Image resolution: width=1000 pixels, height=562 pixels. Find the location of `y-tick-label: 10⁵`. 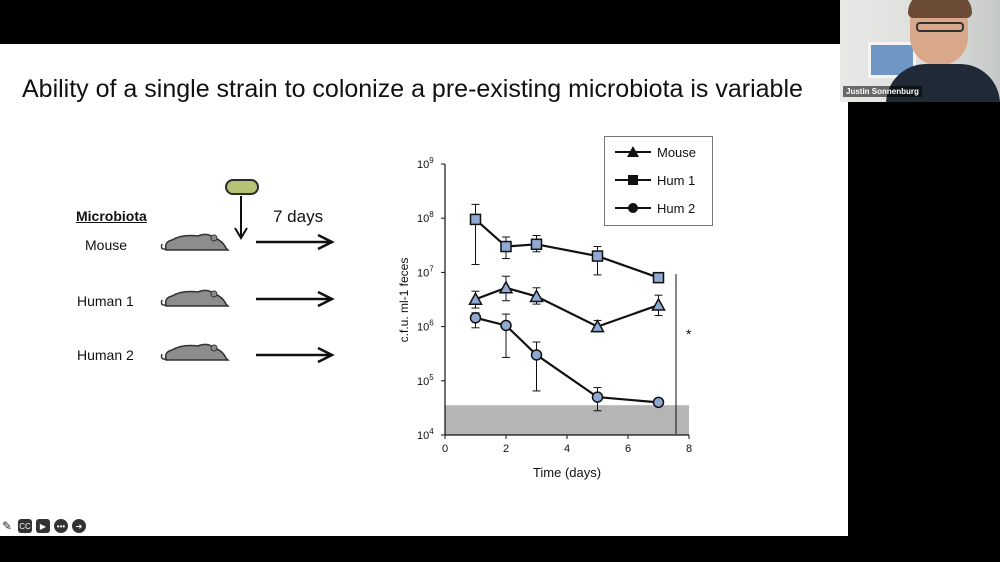

y-tick-label: 10⁵ is located at coordinates (425, 380).